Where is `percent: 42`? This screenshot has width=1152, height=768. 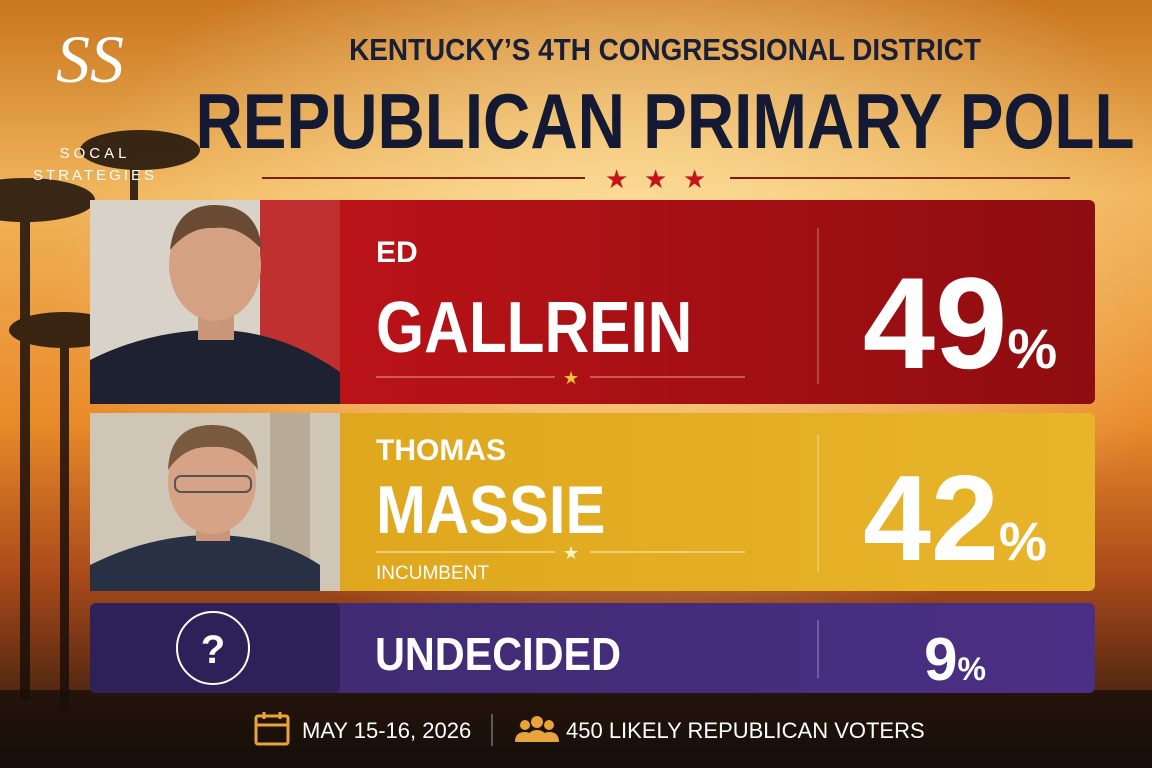
percent: 42 is located at coordinates (931, 518).